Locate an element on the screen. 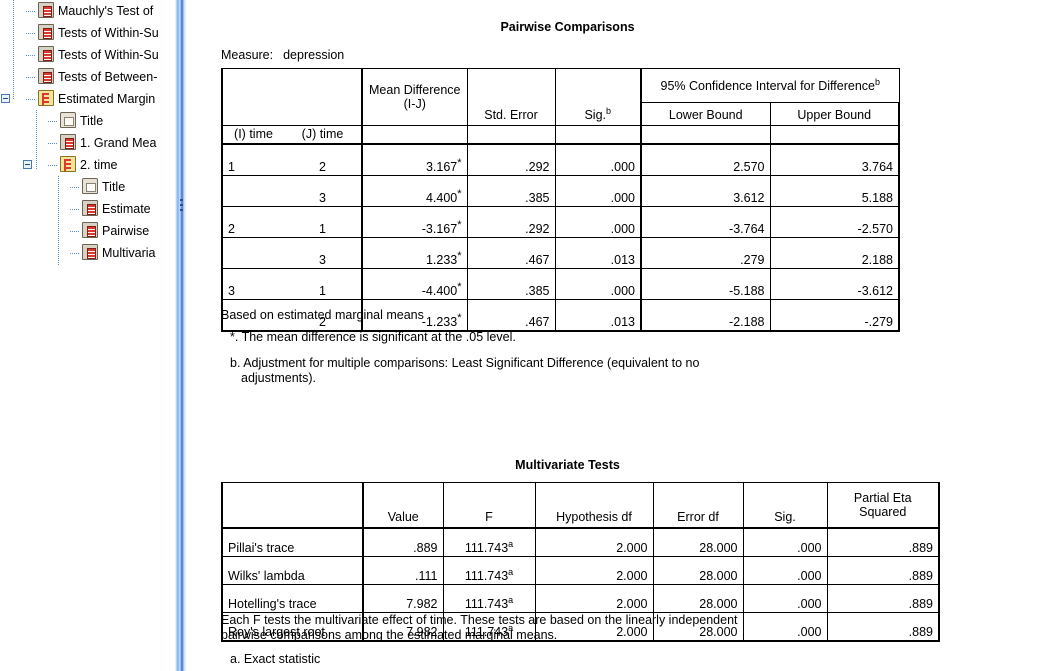 The image size is (1052, 671). cell-test-name-value: Wilks' lambda is located at coordinates (266, 576).